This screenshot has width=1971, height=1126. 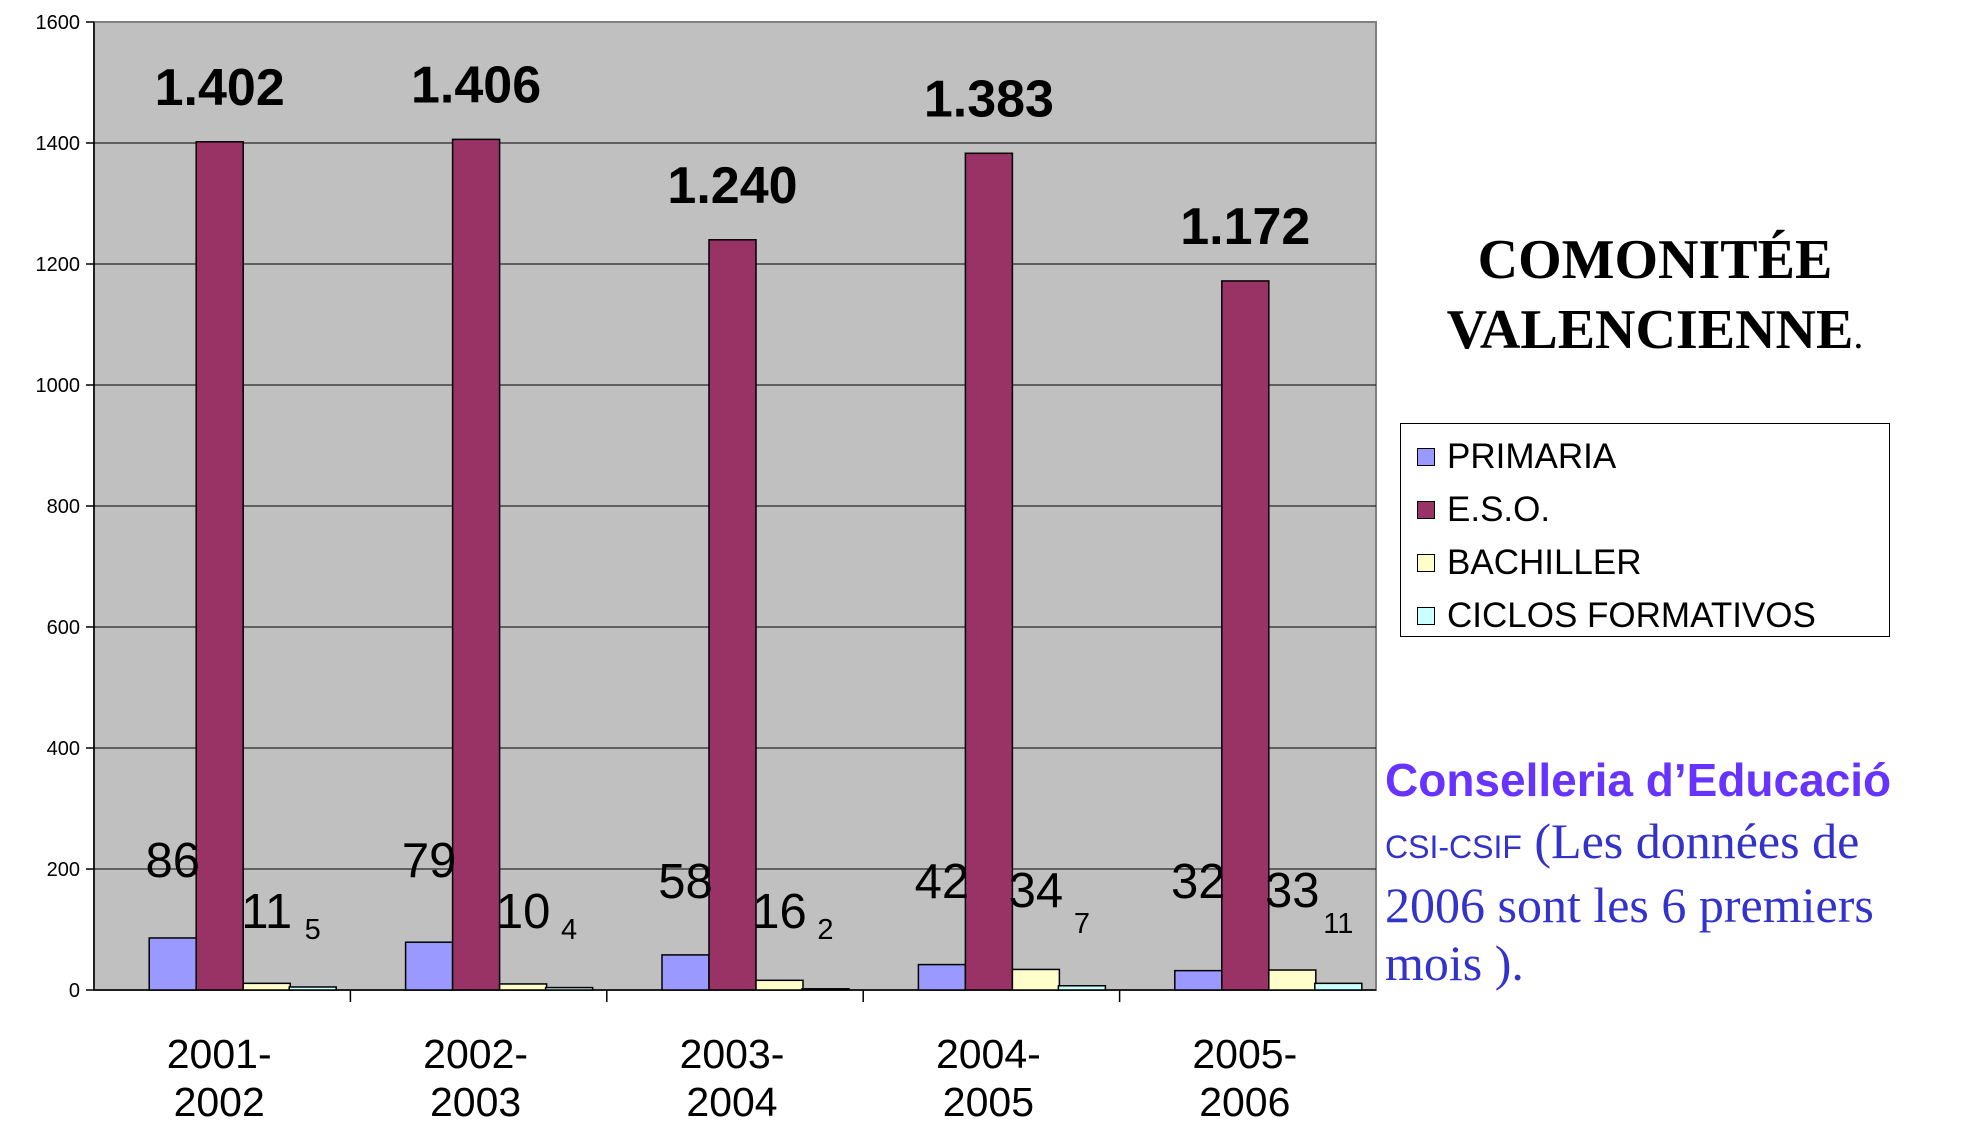 I want to click on x-tick-label: 2003, so click(x=475, y=1102).